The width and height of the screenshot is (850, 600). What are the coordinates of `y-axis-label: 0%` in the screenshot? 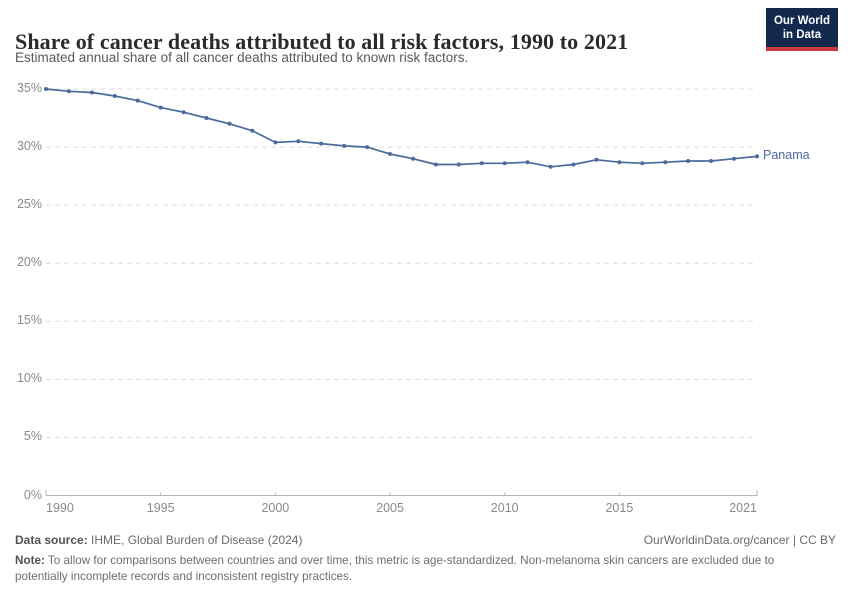 It's located at (32, 494).